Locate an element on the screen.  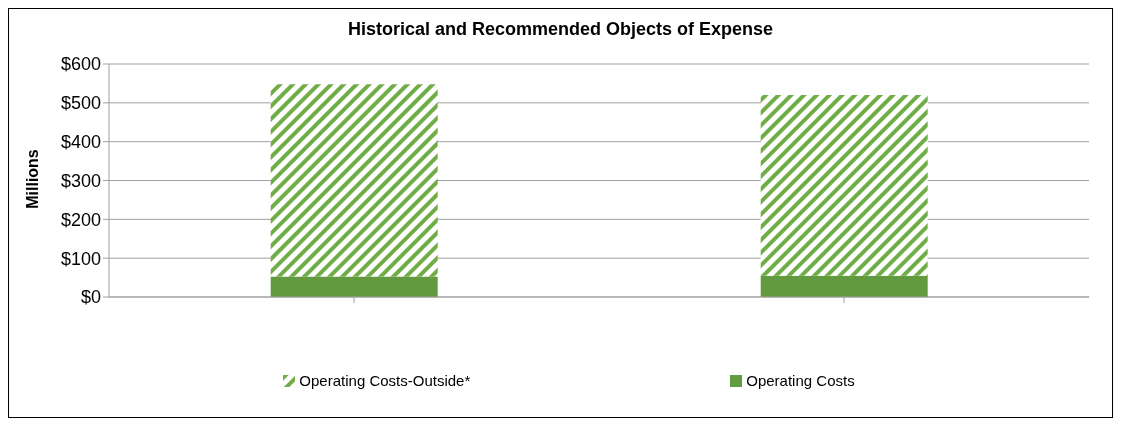
legend-label: Operating Costs is located at coordinates (800, 380).